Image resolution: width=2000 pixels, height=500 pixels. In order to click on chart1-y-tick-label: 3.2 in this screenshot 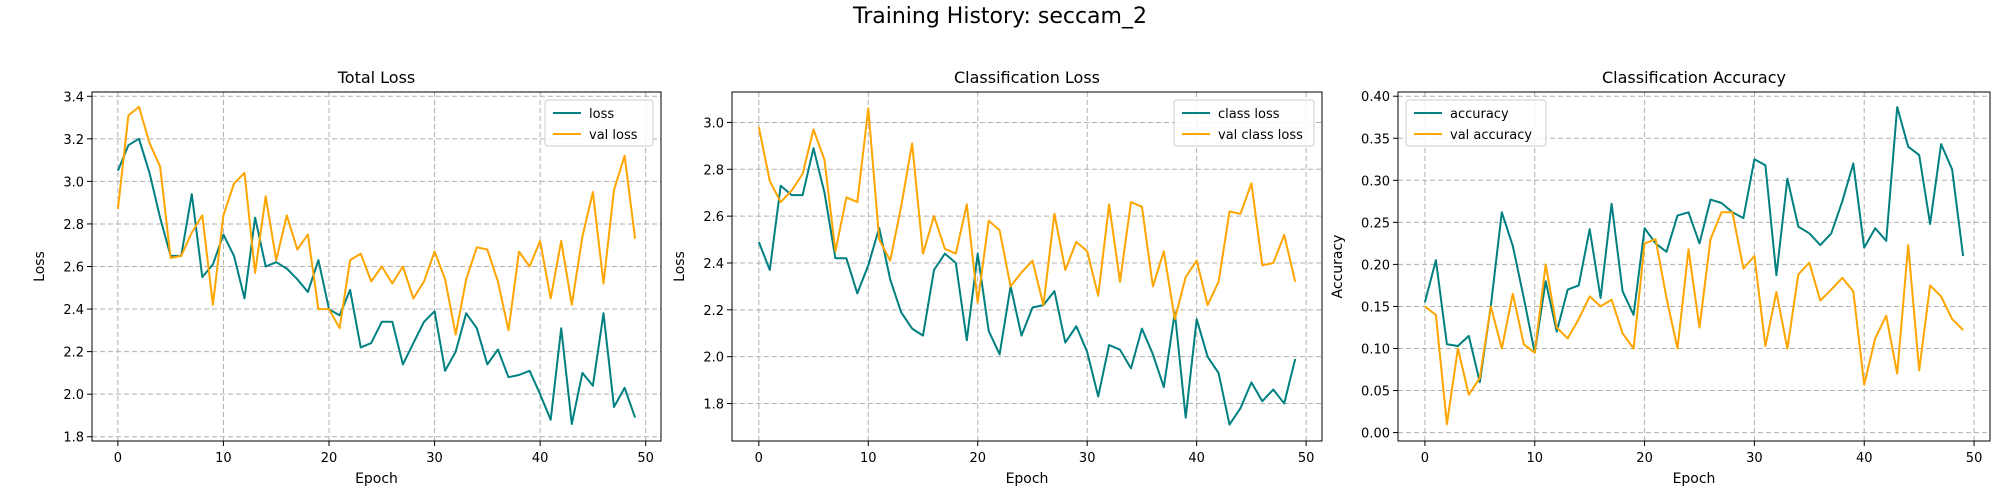, I will do `click(73, 140)`.